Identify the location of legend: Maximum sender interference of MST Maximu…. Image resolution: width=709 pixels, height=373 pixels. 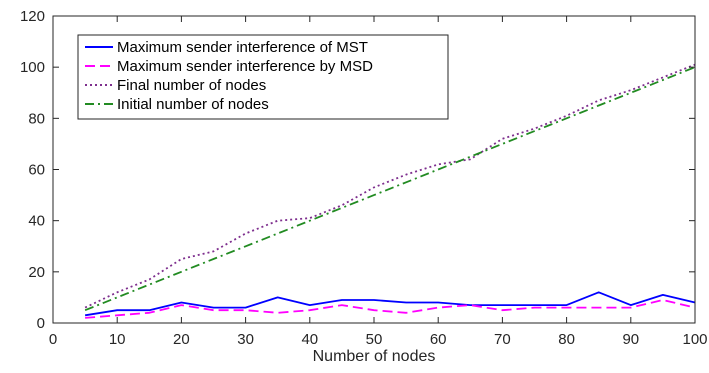
(263, 77).